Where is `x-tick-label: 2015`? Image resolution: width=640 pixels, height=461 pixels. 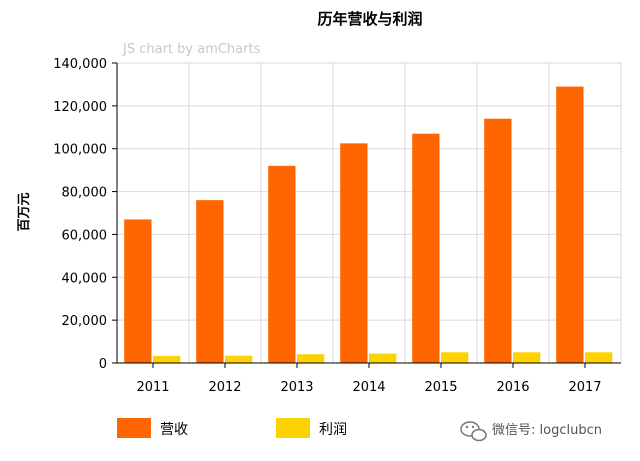 x-tick-label: 2015 is located at coordinates (440, 387).